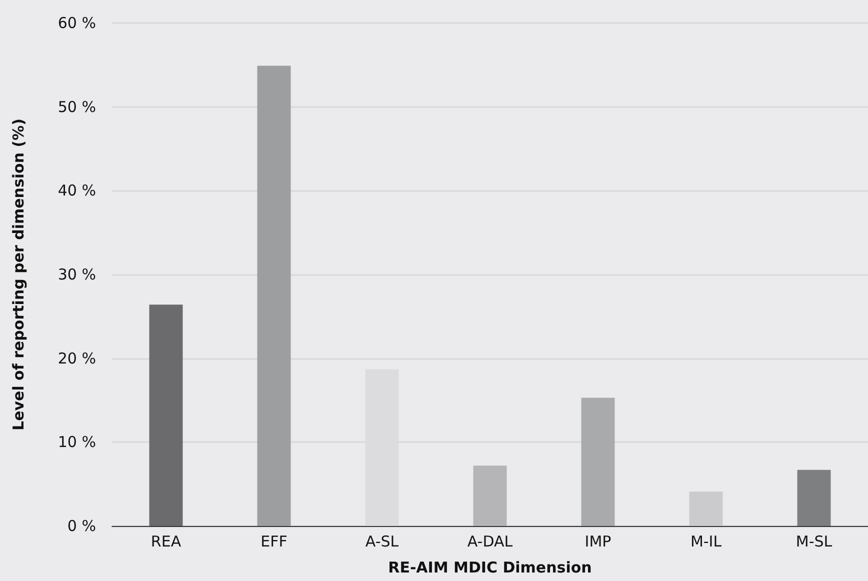  What do you see at coordinates (19, 274) in the screenshot?
I see `y-axis-title: Level of reporting per dimension (%)` at bounding box center [19, 274].